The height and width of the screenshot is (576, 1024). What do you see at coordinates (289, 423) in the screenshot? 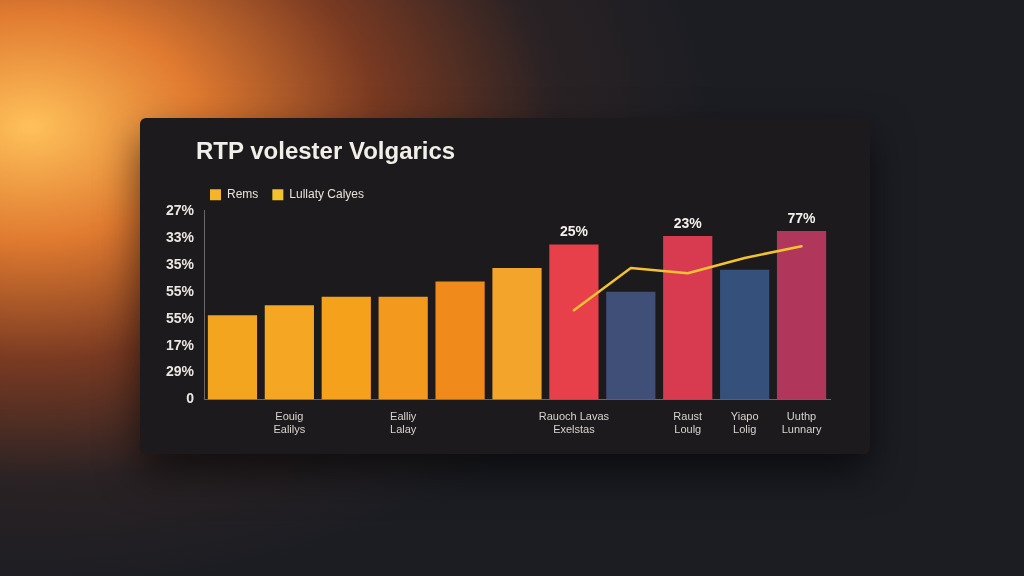
I see `x-tick-label: Eouig Ealilys` at bounding box center [289, 423].